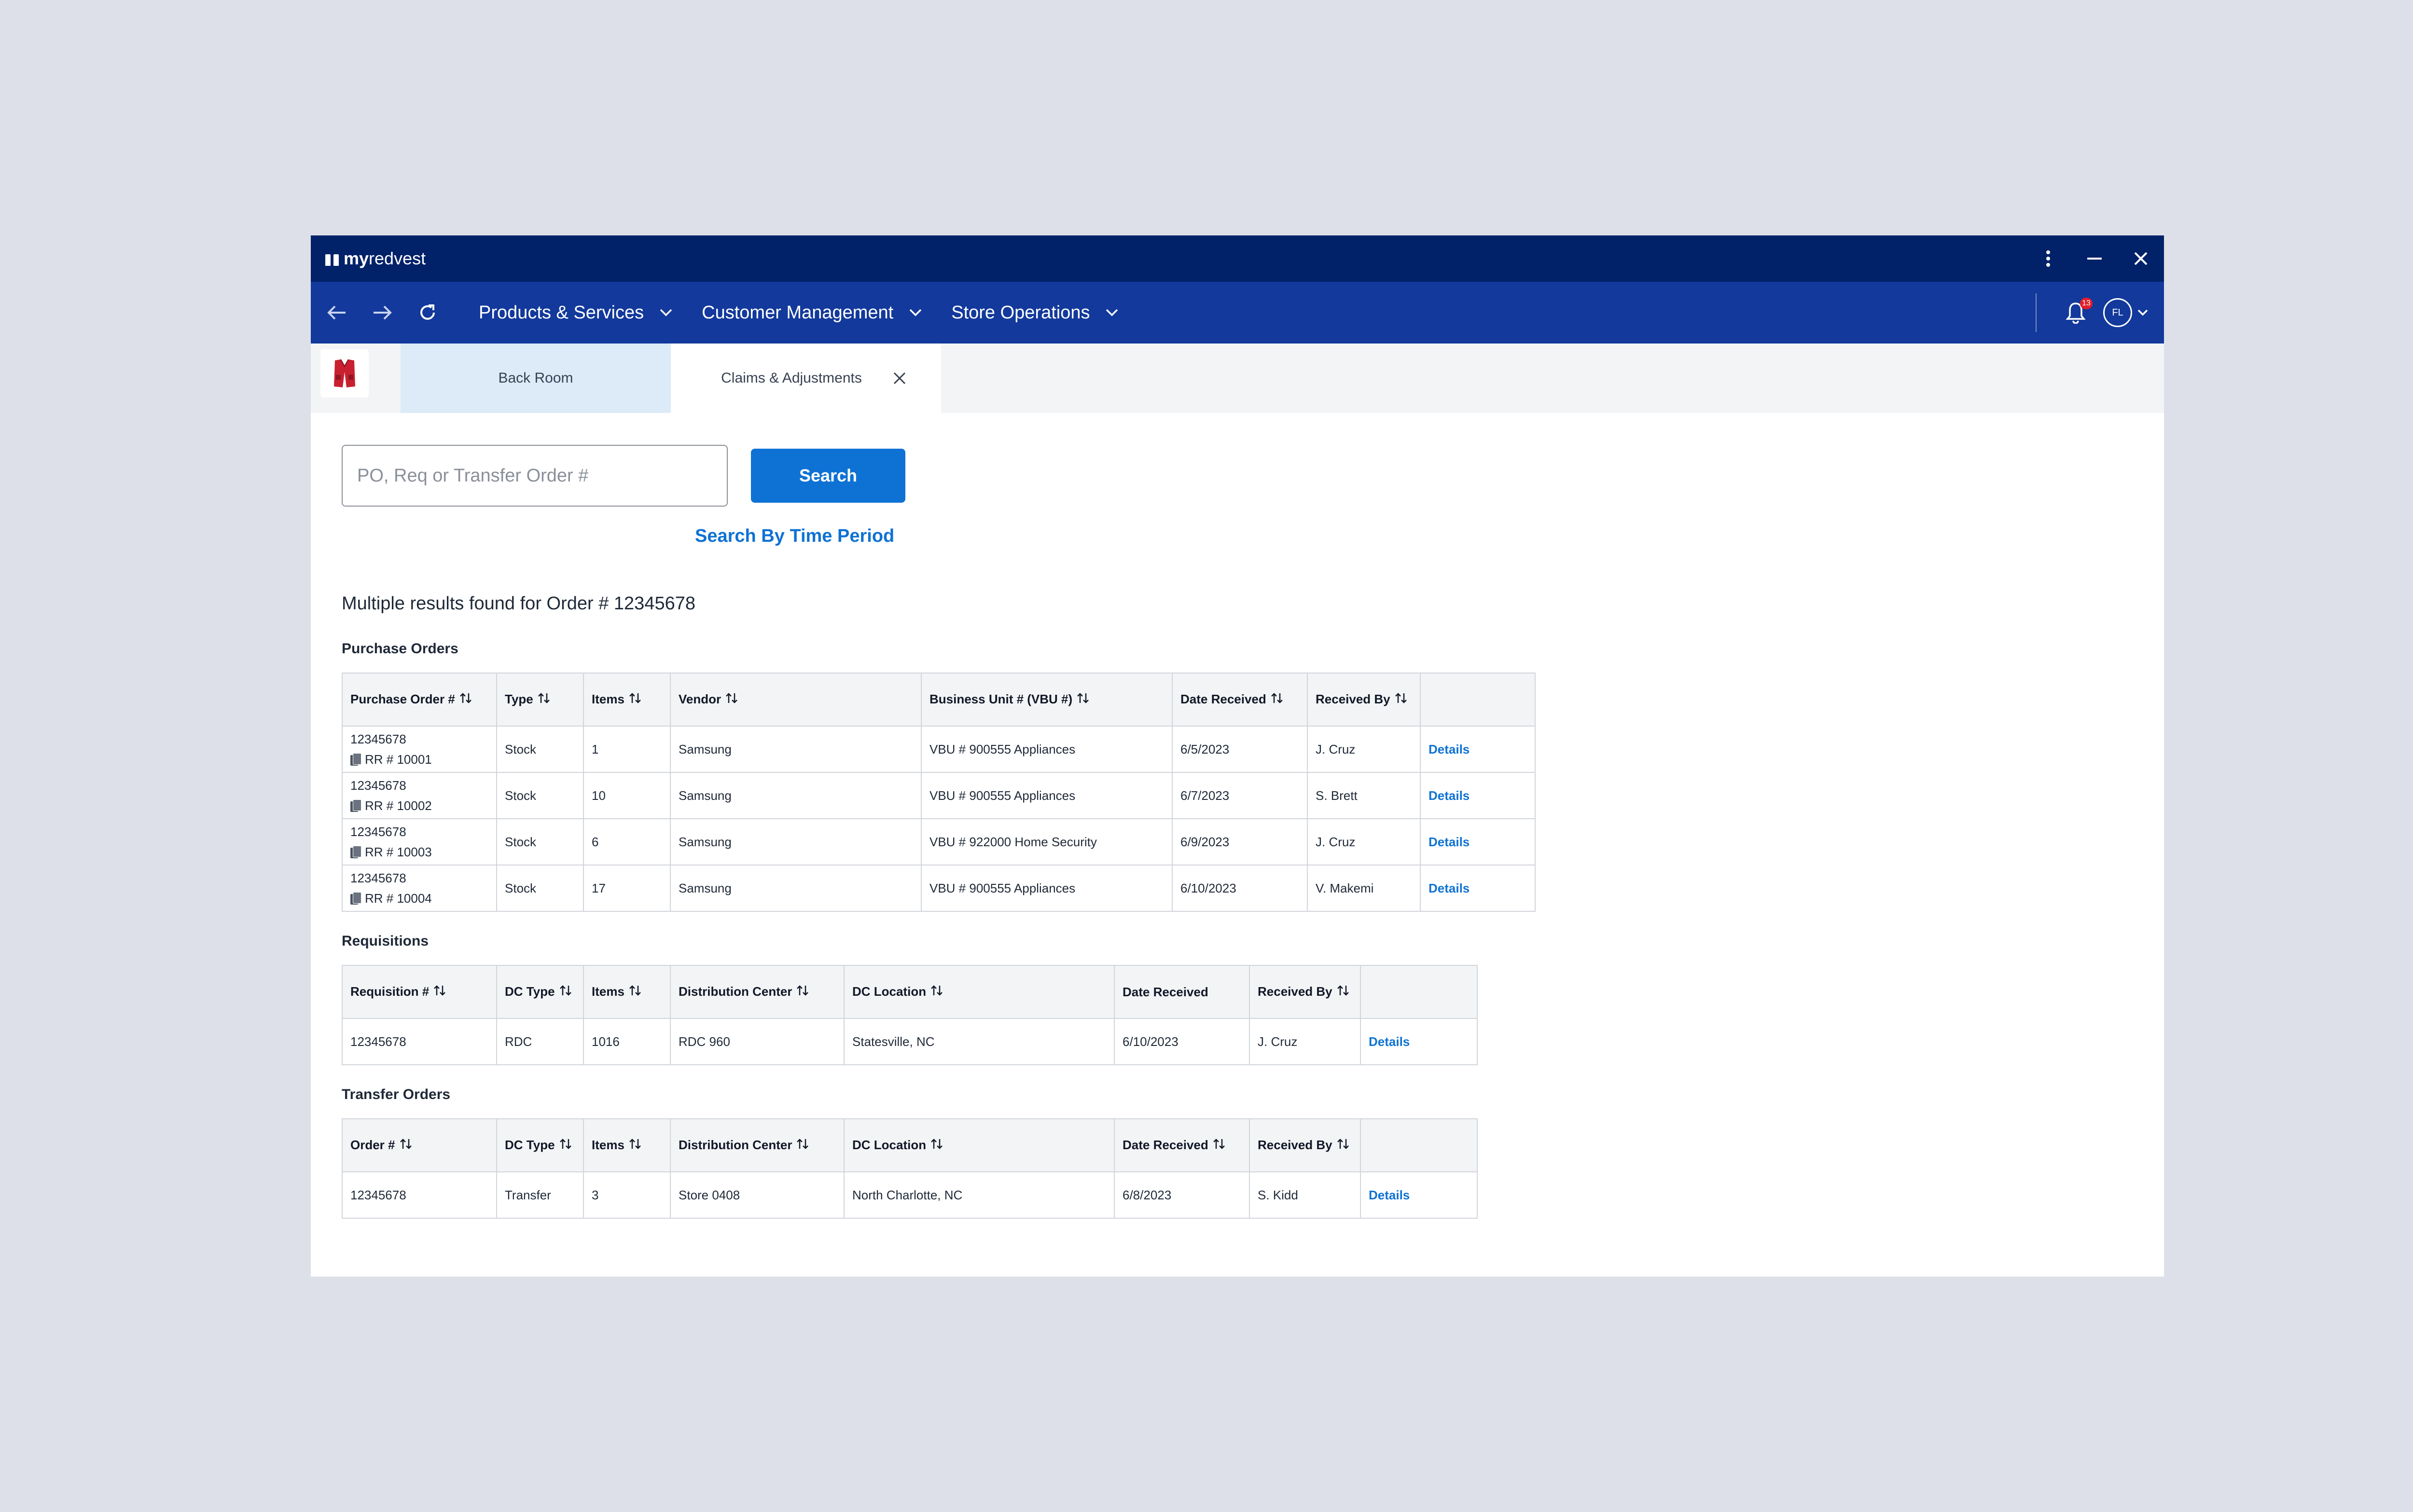 The height and width of the screenshot is (1512, 2413). Describe the element at coordinates (419, 700) in the screenshot. I see `column-header: Purchase Order #` at that location.